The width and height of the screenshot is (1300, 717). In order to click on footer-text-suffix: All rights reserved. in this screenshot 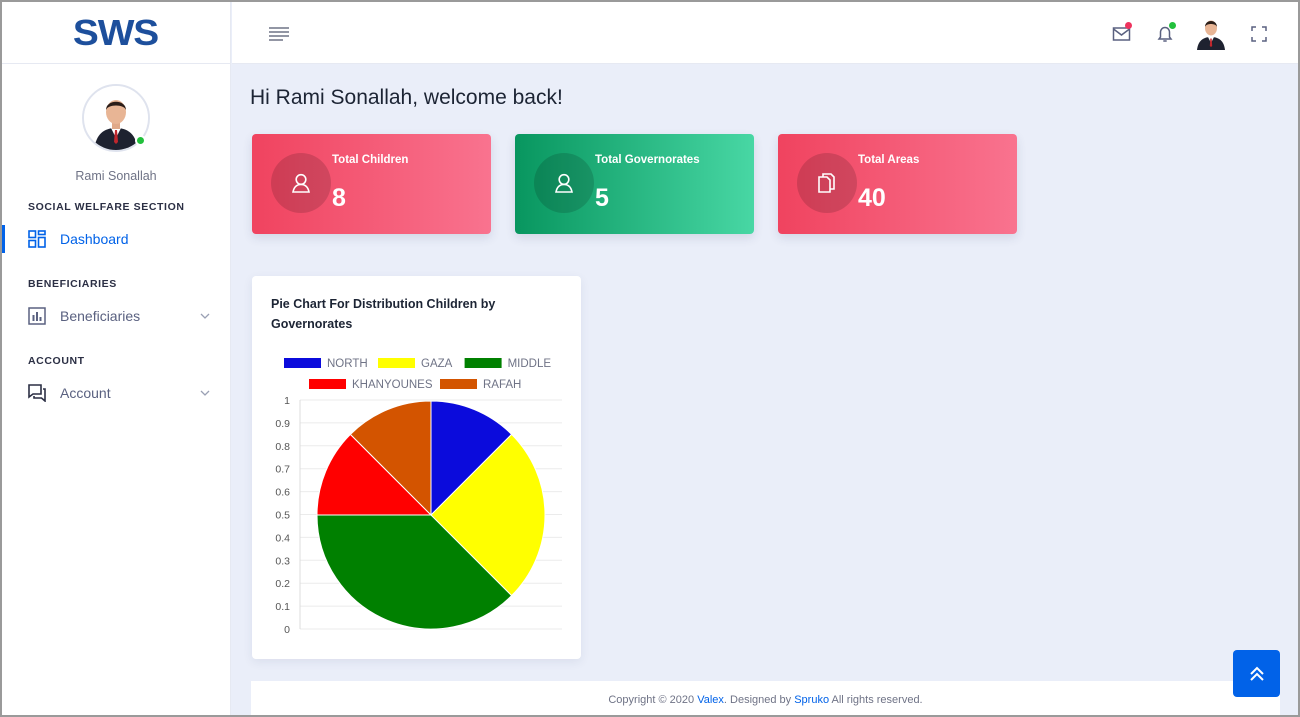, I will do `click(876, 700)`.